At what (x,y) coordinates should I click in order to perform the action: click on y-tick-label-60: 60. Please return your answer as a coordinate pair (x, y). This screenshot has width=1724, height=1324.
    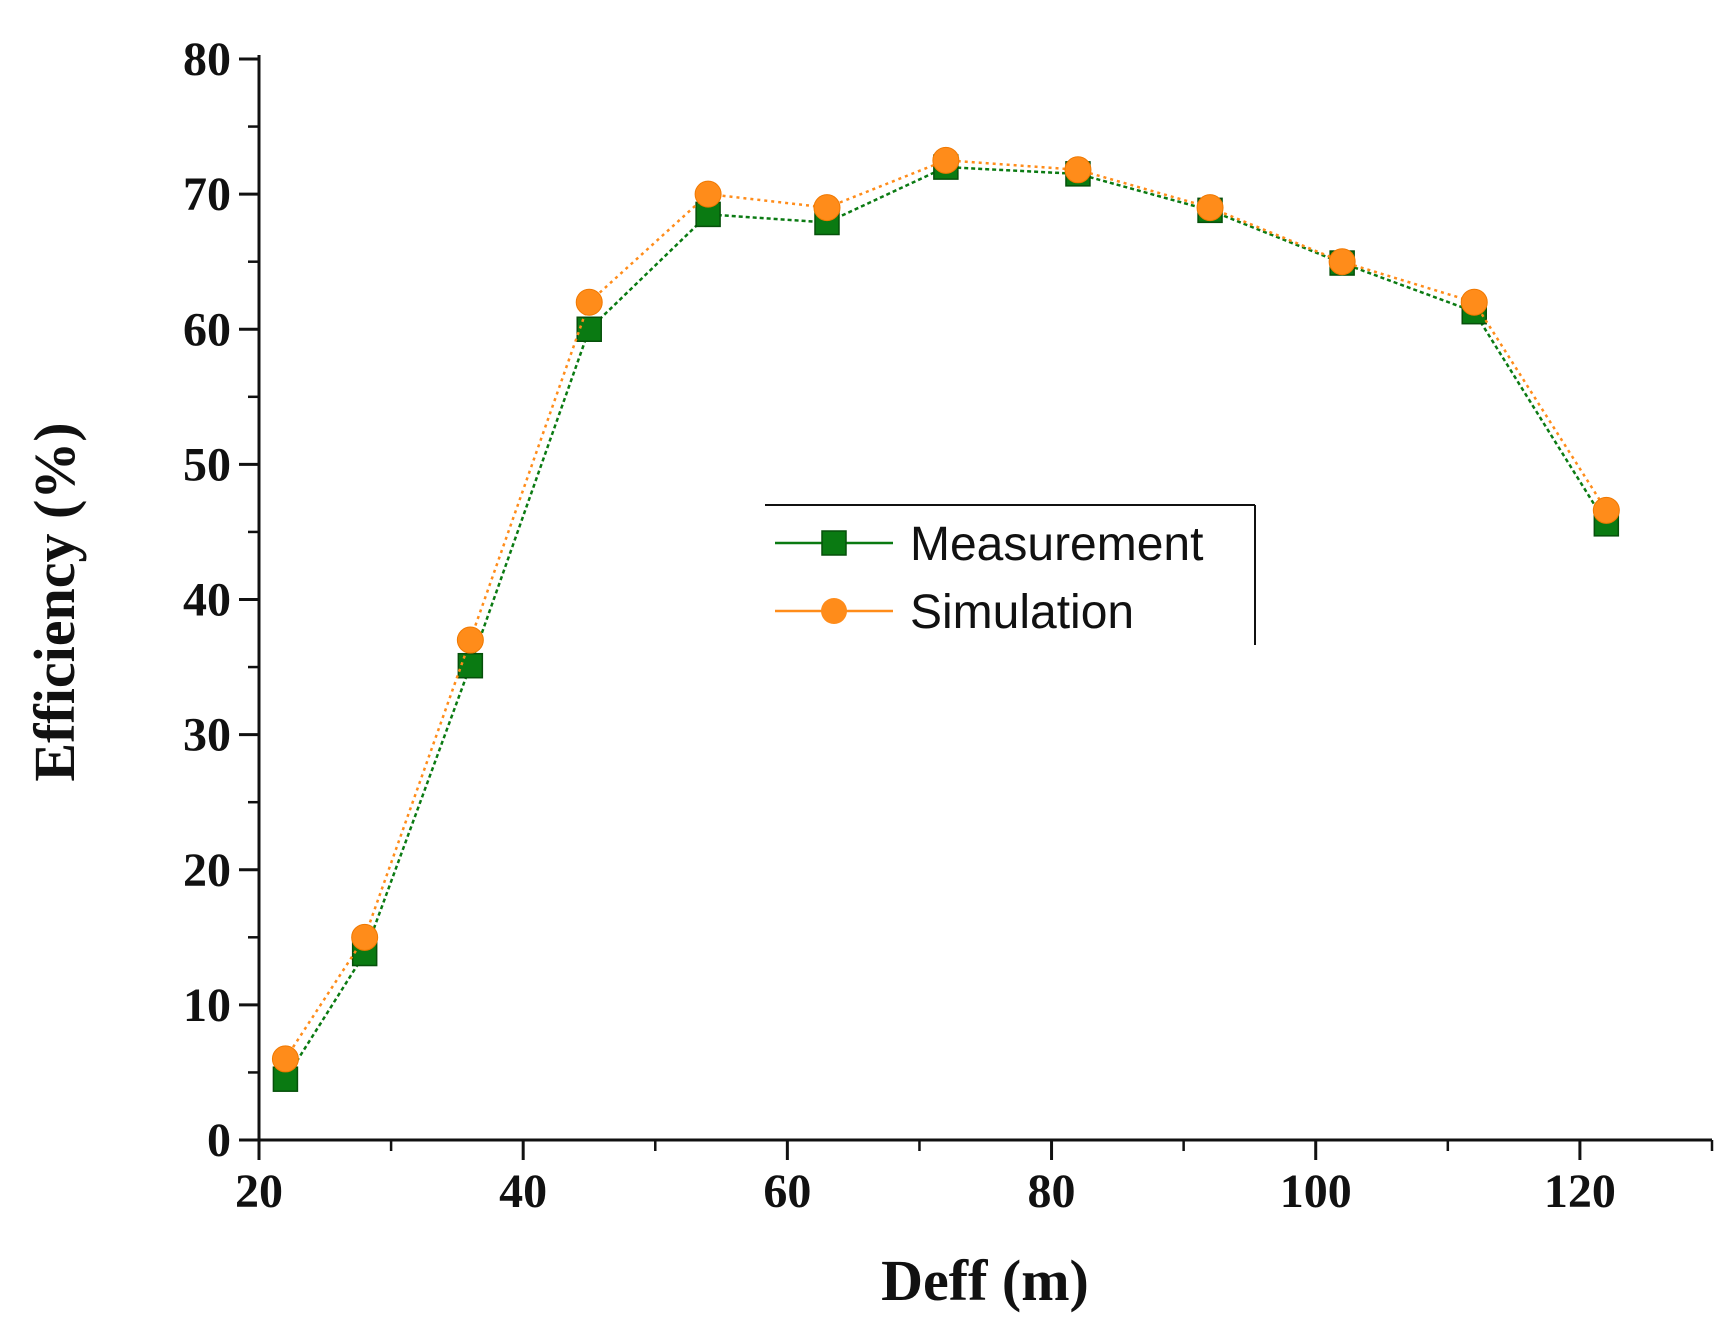
    Looking at the image, I should click on (207, 329).